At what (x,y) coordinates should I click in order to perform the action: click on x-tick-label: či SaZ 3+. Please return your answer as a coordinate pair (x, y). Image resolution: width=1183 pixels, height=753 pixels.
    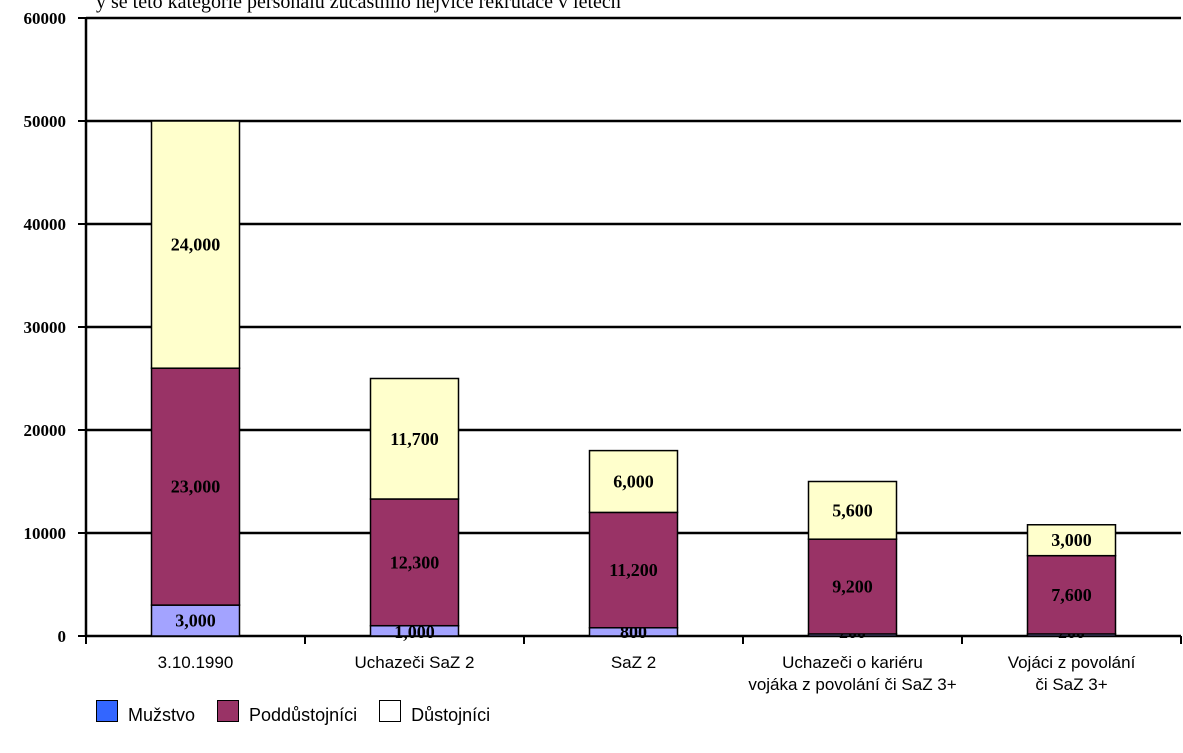
    Looking at the image, I should click on (1071, 684).